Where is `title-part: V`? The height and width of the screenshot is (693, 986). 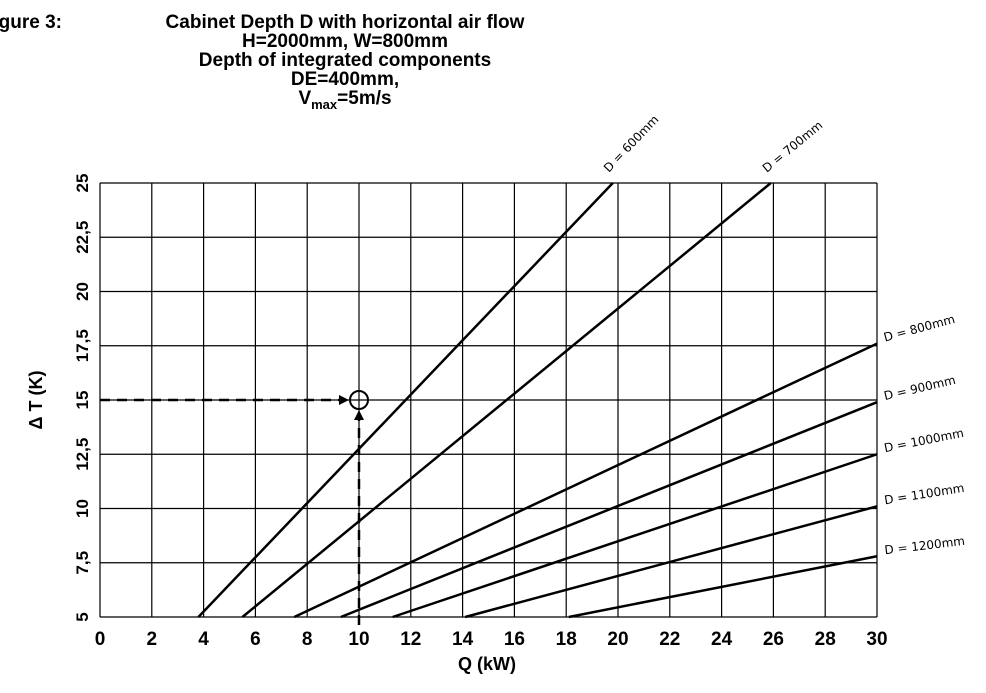 title-part: V is located at coordinates (304, 98).